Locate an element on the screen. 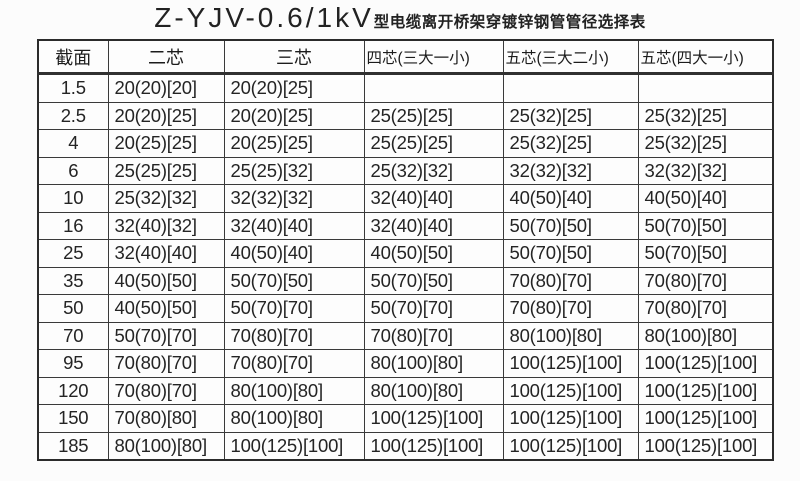 The height and width of the screenshot is (481, 800). table-row: 1.5 20(20)[20] 20(20)[25] is located at coordinates (405, 88).